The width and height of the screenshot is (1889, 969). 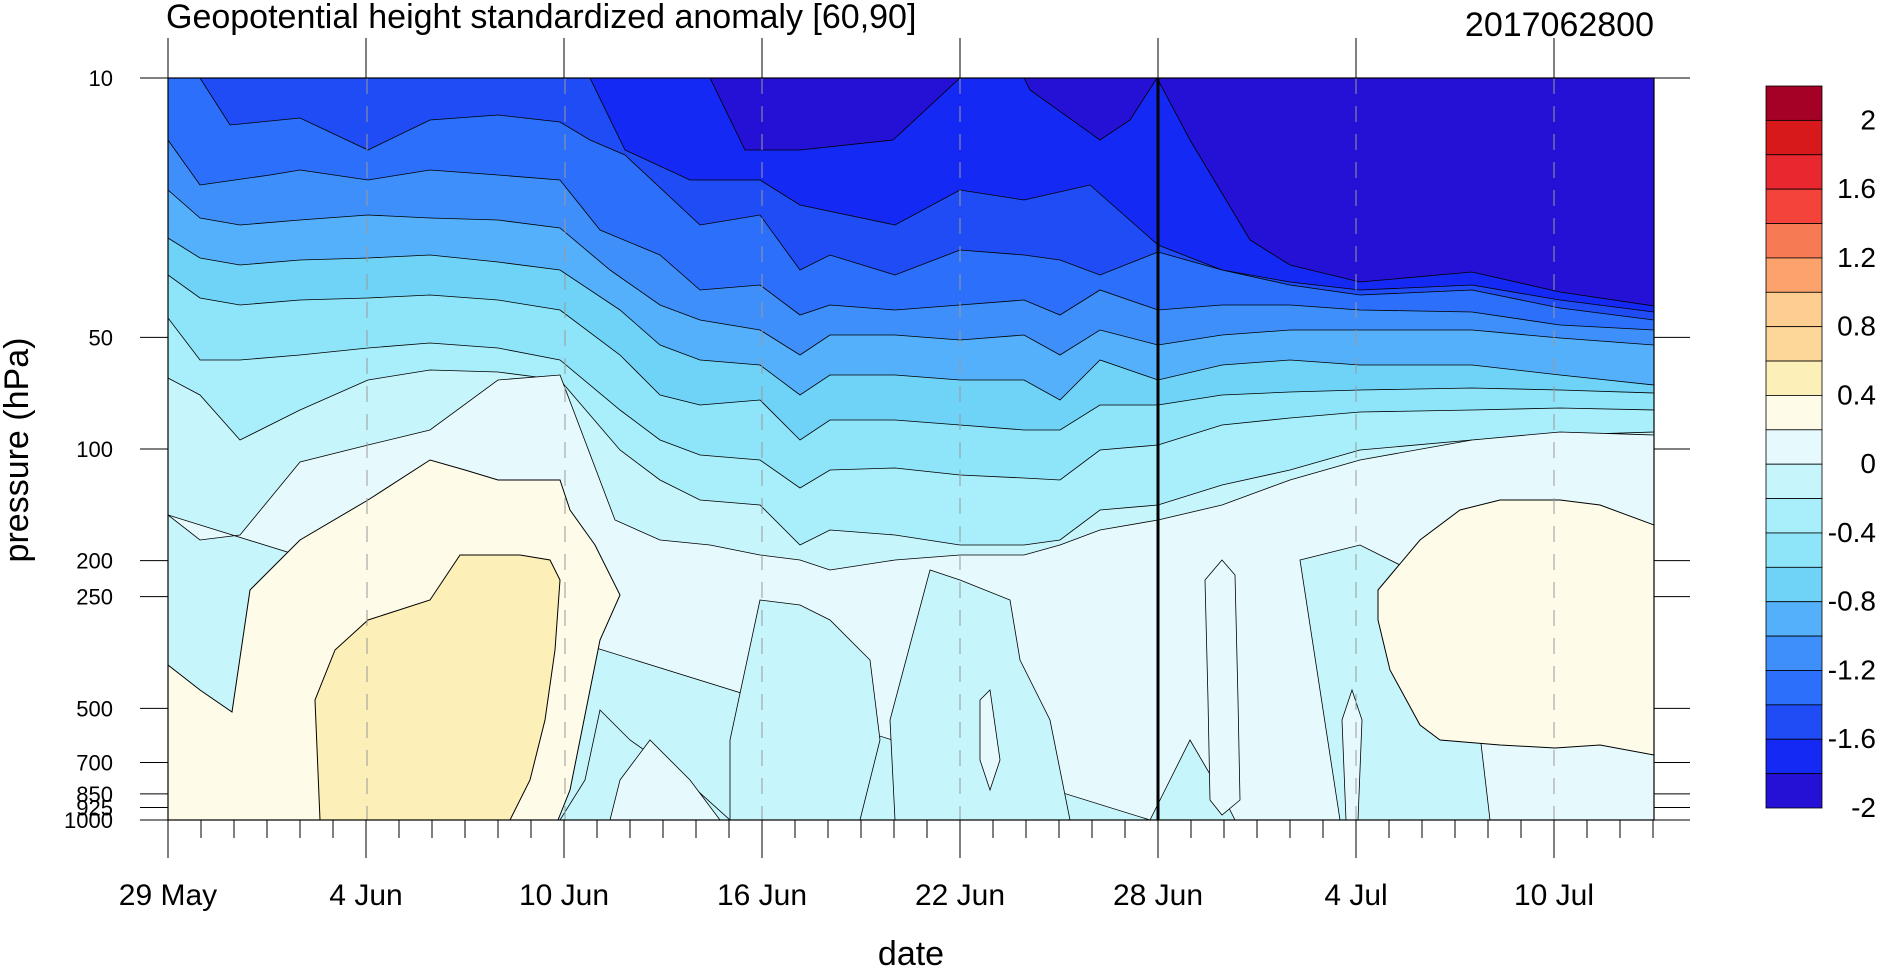 What do you see at coordinates (101, 337) in the screenshot?
I see `y-tick-label: 50` at bounding box center [101, 337].